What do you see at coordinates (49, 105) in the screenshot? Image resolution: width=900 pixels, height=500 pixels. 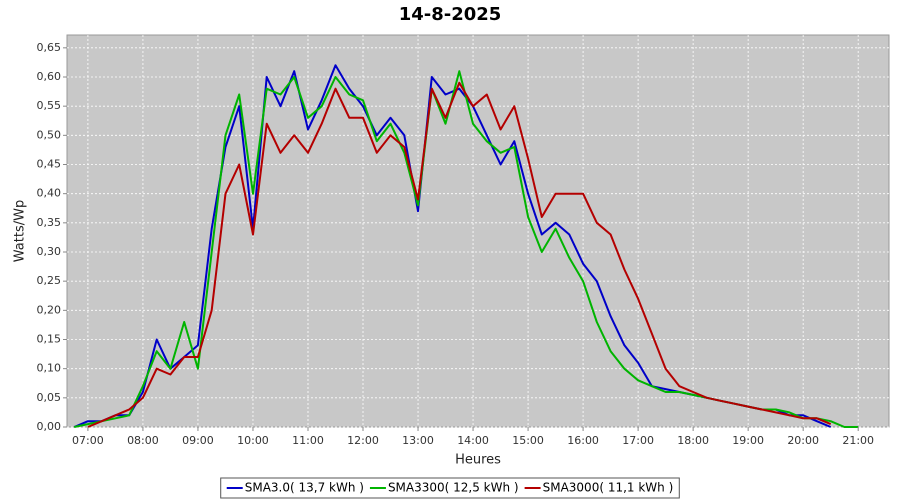 I see `y-tick-label: 0,55` at bounding box center [49, 105].